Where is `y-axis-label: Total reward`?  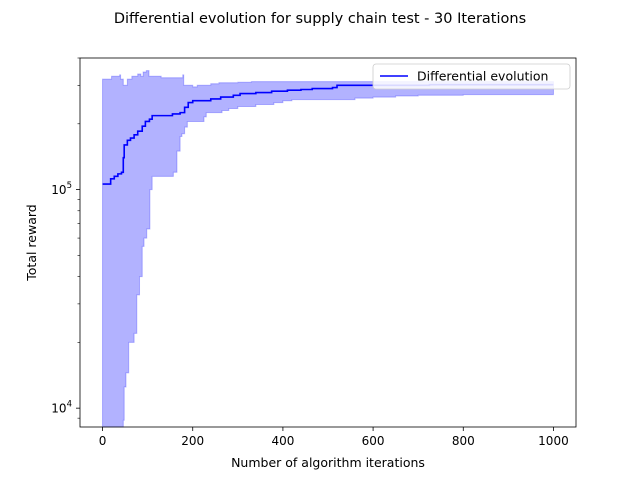
y-axis-label: Total reward is located at coordinates (31, 242).